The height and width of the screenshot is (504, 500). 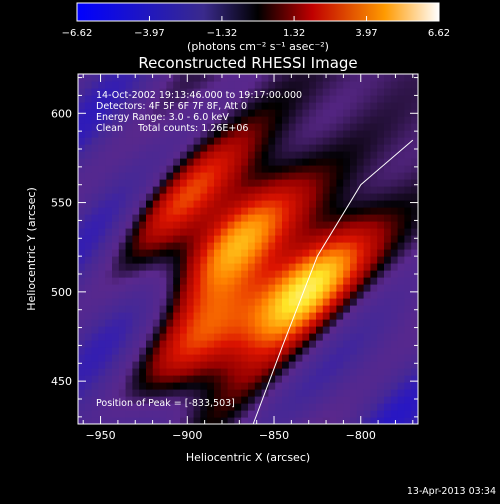 I want to click on y-tick-label: 550, so click(x=61, y=203).